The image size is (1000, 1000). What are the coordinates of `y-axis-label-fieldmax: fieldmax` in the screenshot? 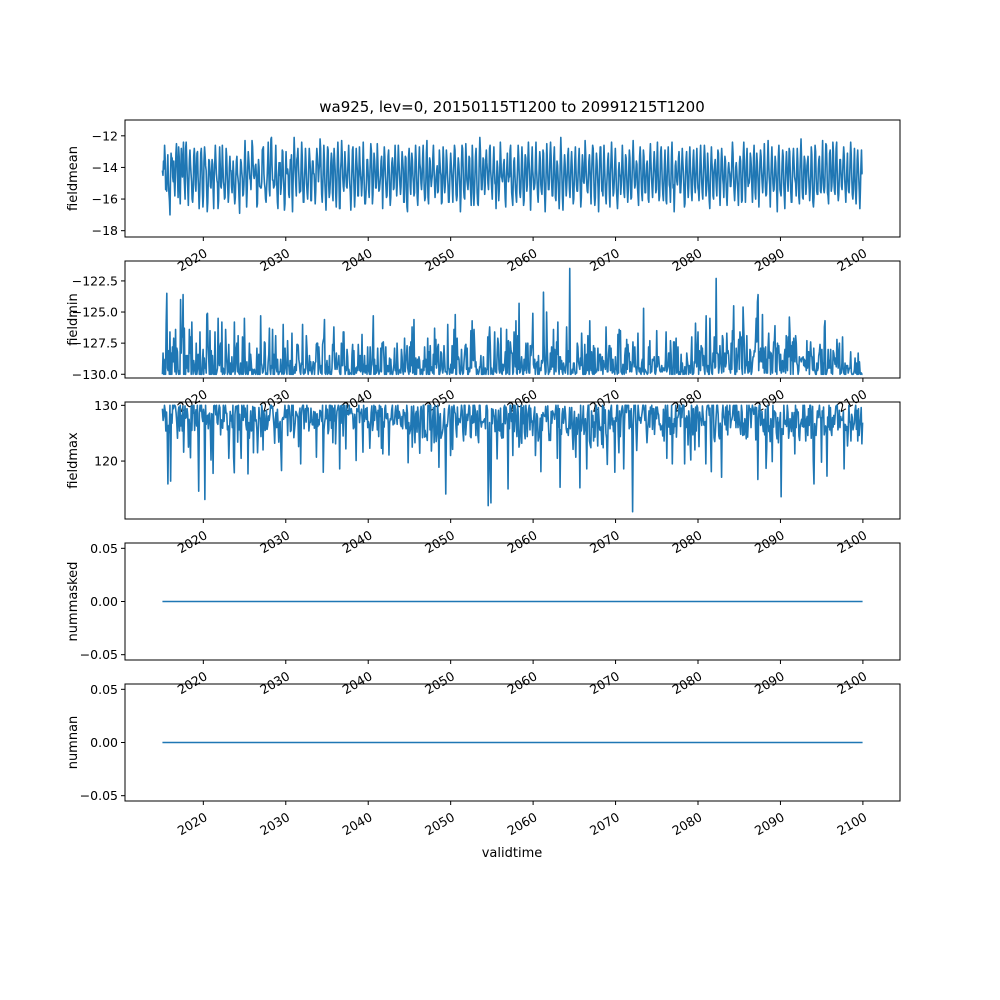 It's located at (73, 460).